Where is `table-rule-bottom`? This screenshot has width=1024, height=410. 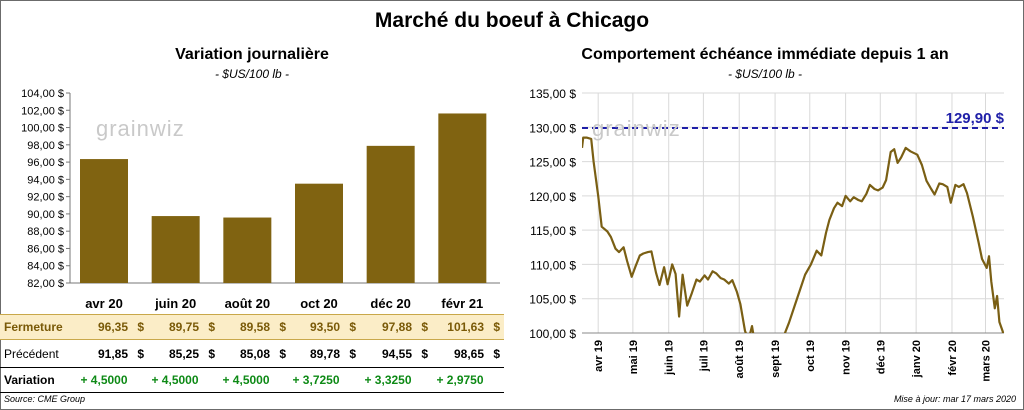 table-rule-bottom is located at coordinates (252, 392).